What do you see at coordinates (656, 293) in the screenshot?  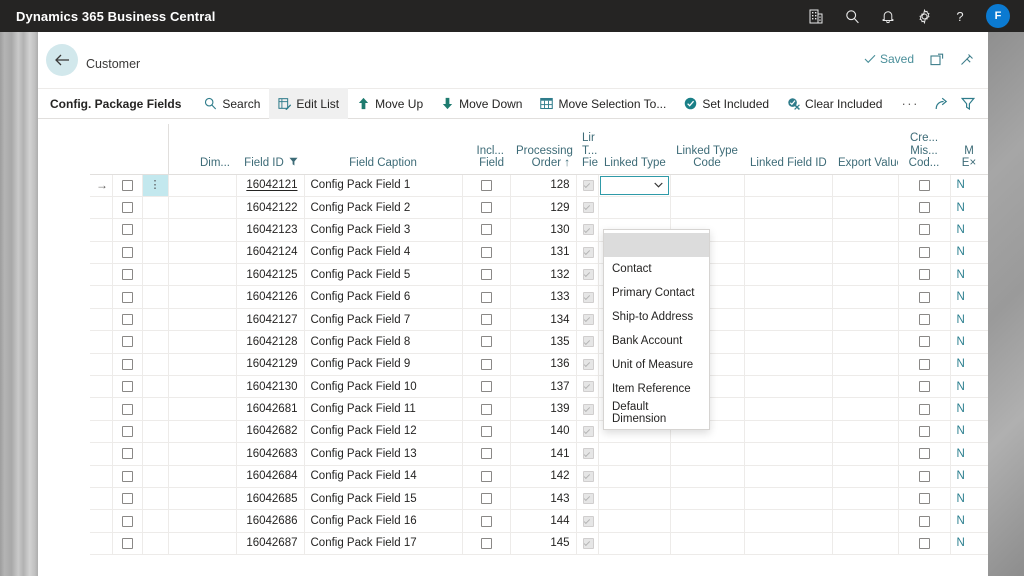 I see `dropdown-option: Primary Contact` at bounding box center [656, 293].